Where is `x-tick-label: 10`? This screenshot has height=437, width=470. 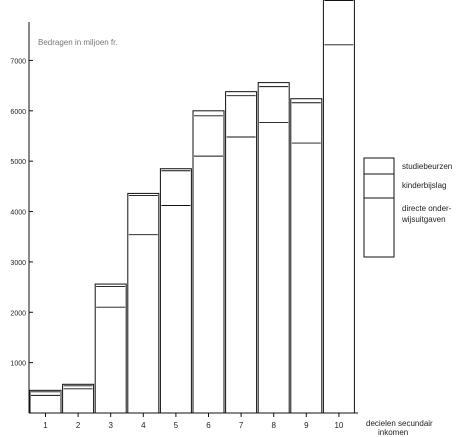 x-tick-label: 10 is located at coordinates (338, 425).